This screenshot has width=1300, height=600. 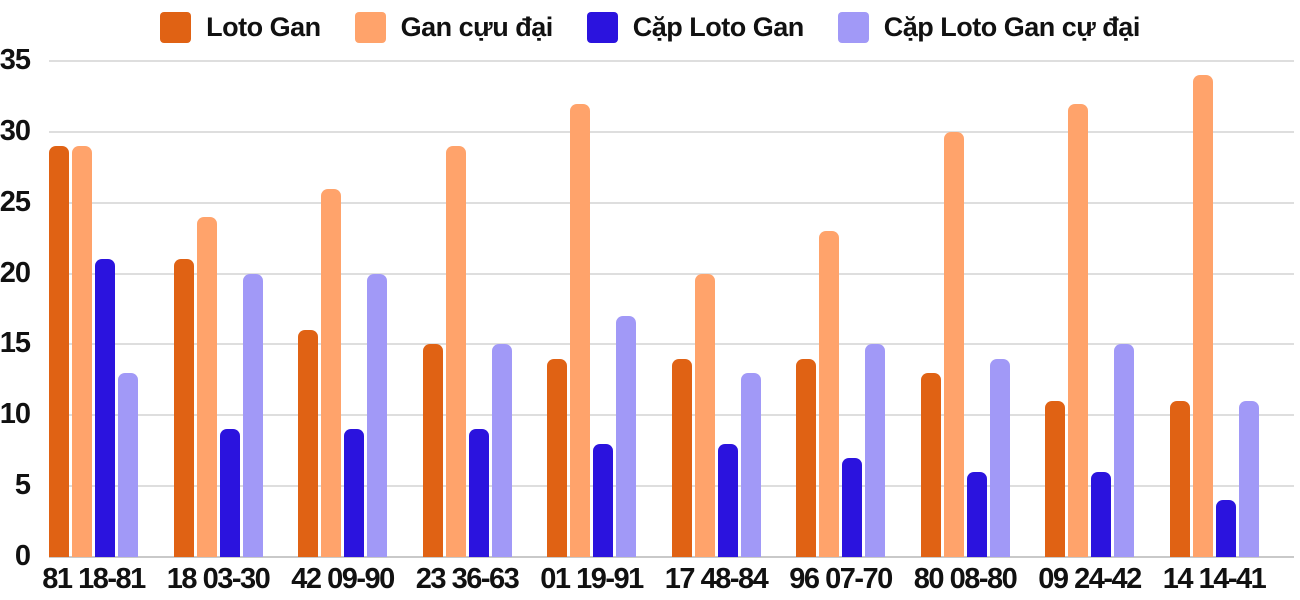 I want to click on legend-item-cap-loto-gan: Cặp Loto Gan, so click(x=695, y=27).